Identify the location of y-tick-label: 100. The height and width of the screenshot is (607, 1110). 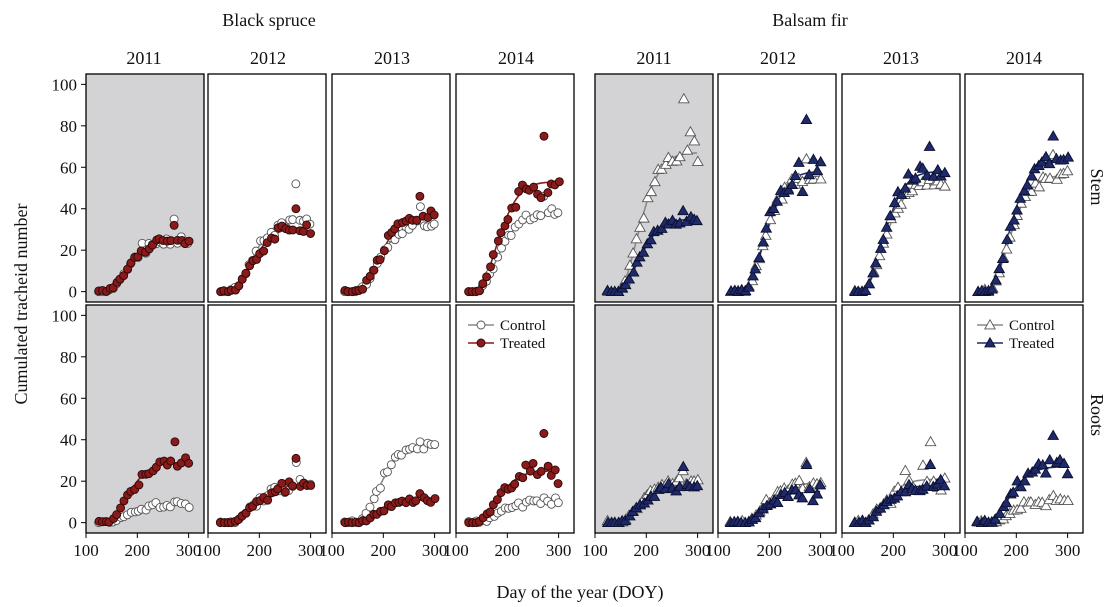
(65, 315).